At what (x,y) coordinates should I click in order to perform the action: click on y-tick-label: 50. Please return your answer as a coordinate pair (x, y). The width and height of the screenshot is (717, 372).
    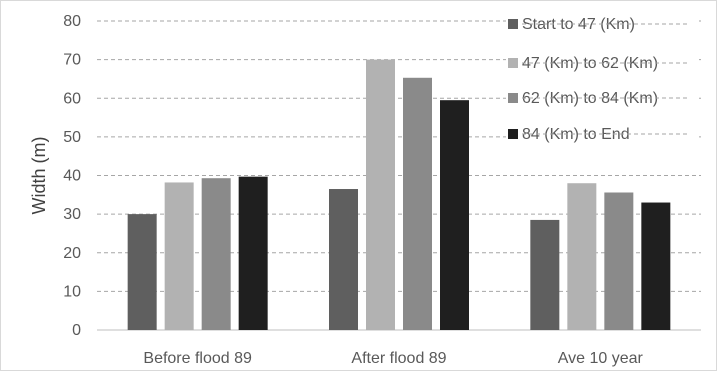
    Looking at the image, I should click on (72, 137).